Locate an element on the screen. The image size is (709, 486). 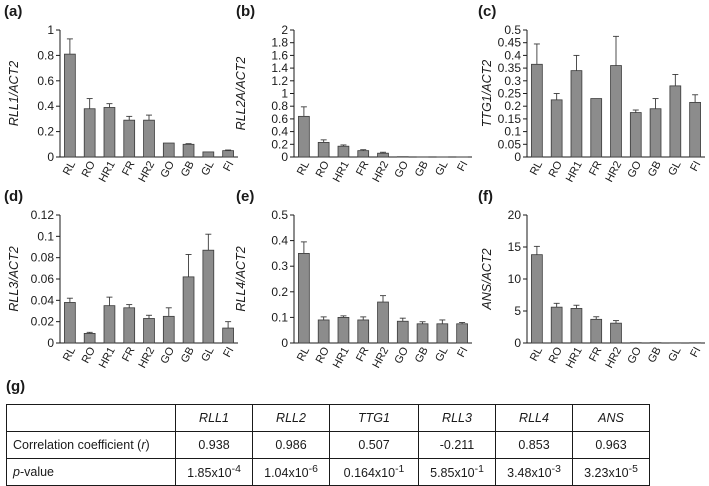
row-label-p-value: p-value is located at coordinates (91, 472).